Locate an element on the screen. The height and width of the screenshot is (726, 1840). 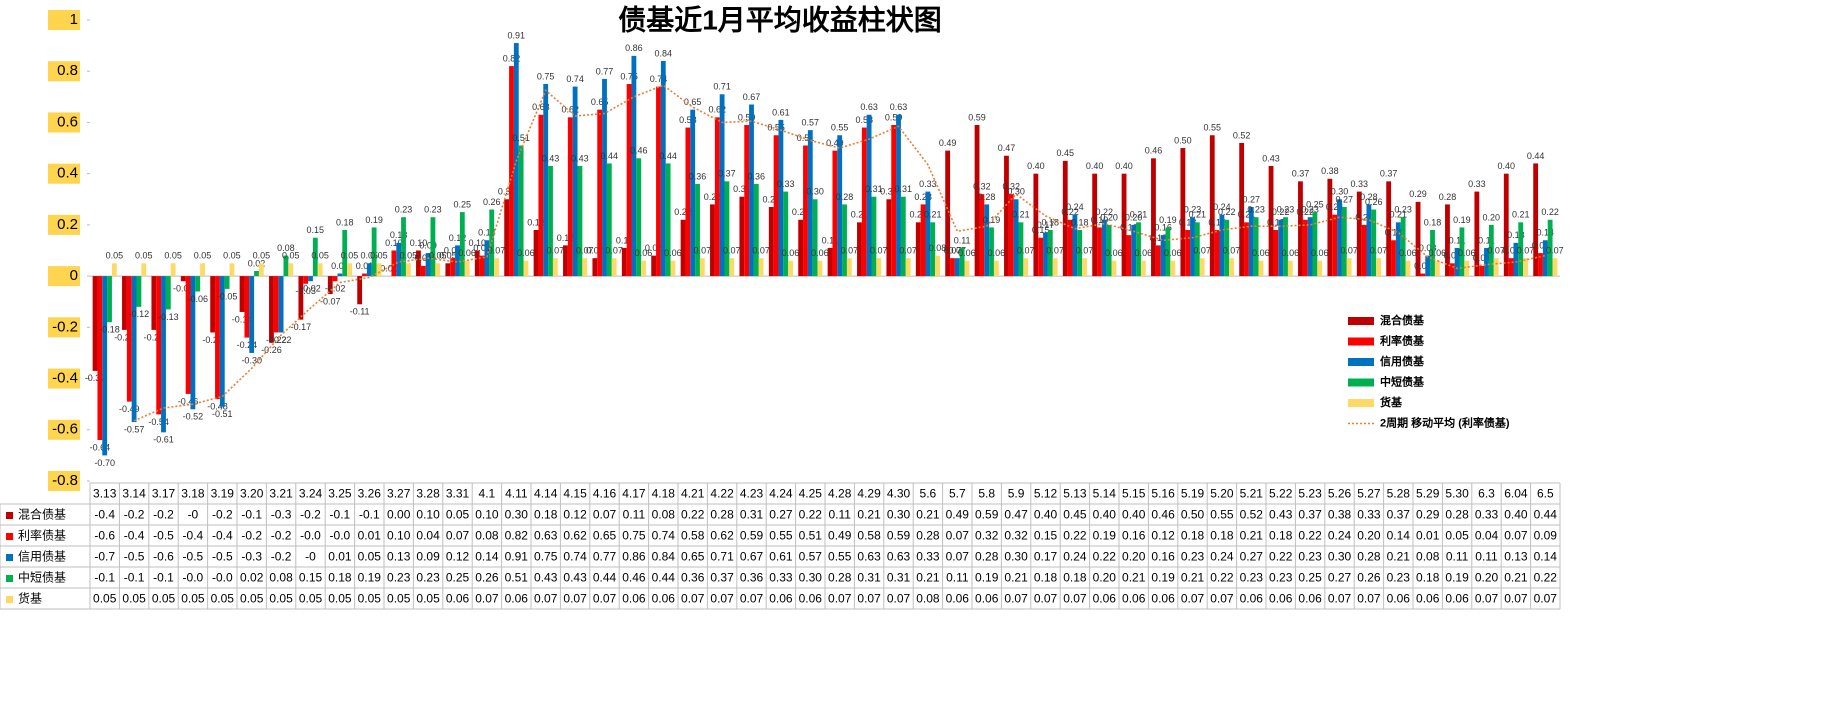
bar-value-label: 0.43 is located at coordinates (580, 158).